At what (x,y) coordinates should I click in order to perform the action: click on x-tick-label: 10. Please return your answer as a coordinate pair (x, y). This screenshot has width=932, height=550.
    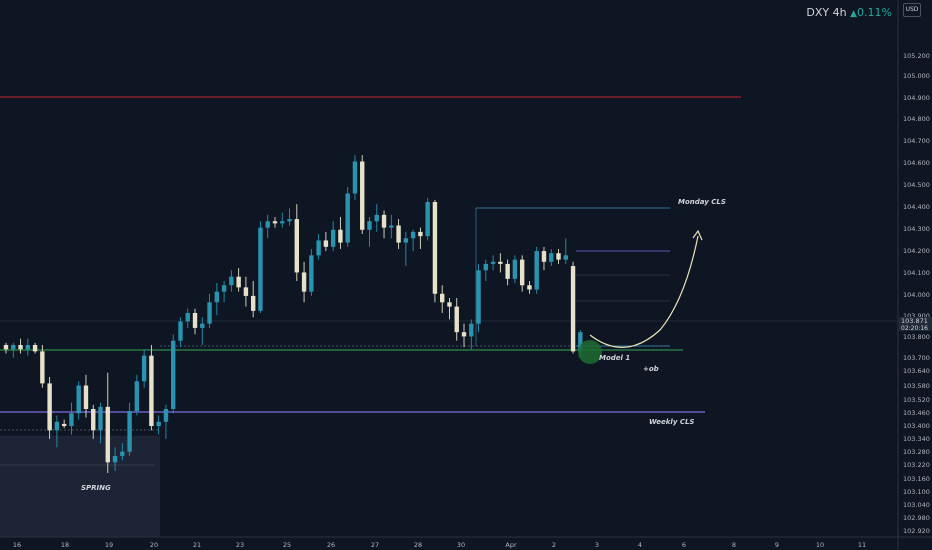
    Looking at the image, I should click on (820, 545).